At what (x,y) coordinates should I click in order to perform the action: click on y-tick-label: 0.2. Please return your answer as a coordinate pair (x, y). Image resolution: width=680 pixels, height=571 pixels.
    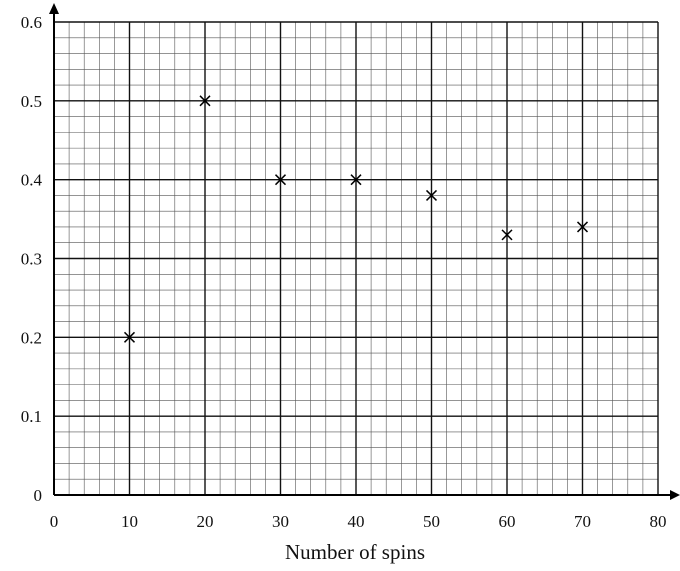
    Looking at the image, I should click on (31, 337).